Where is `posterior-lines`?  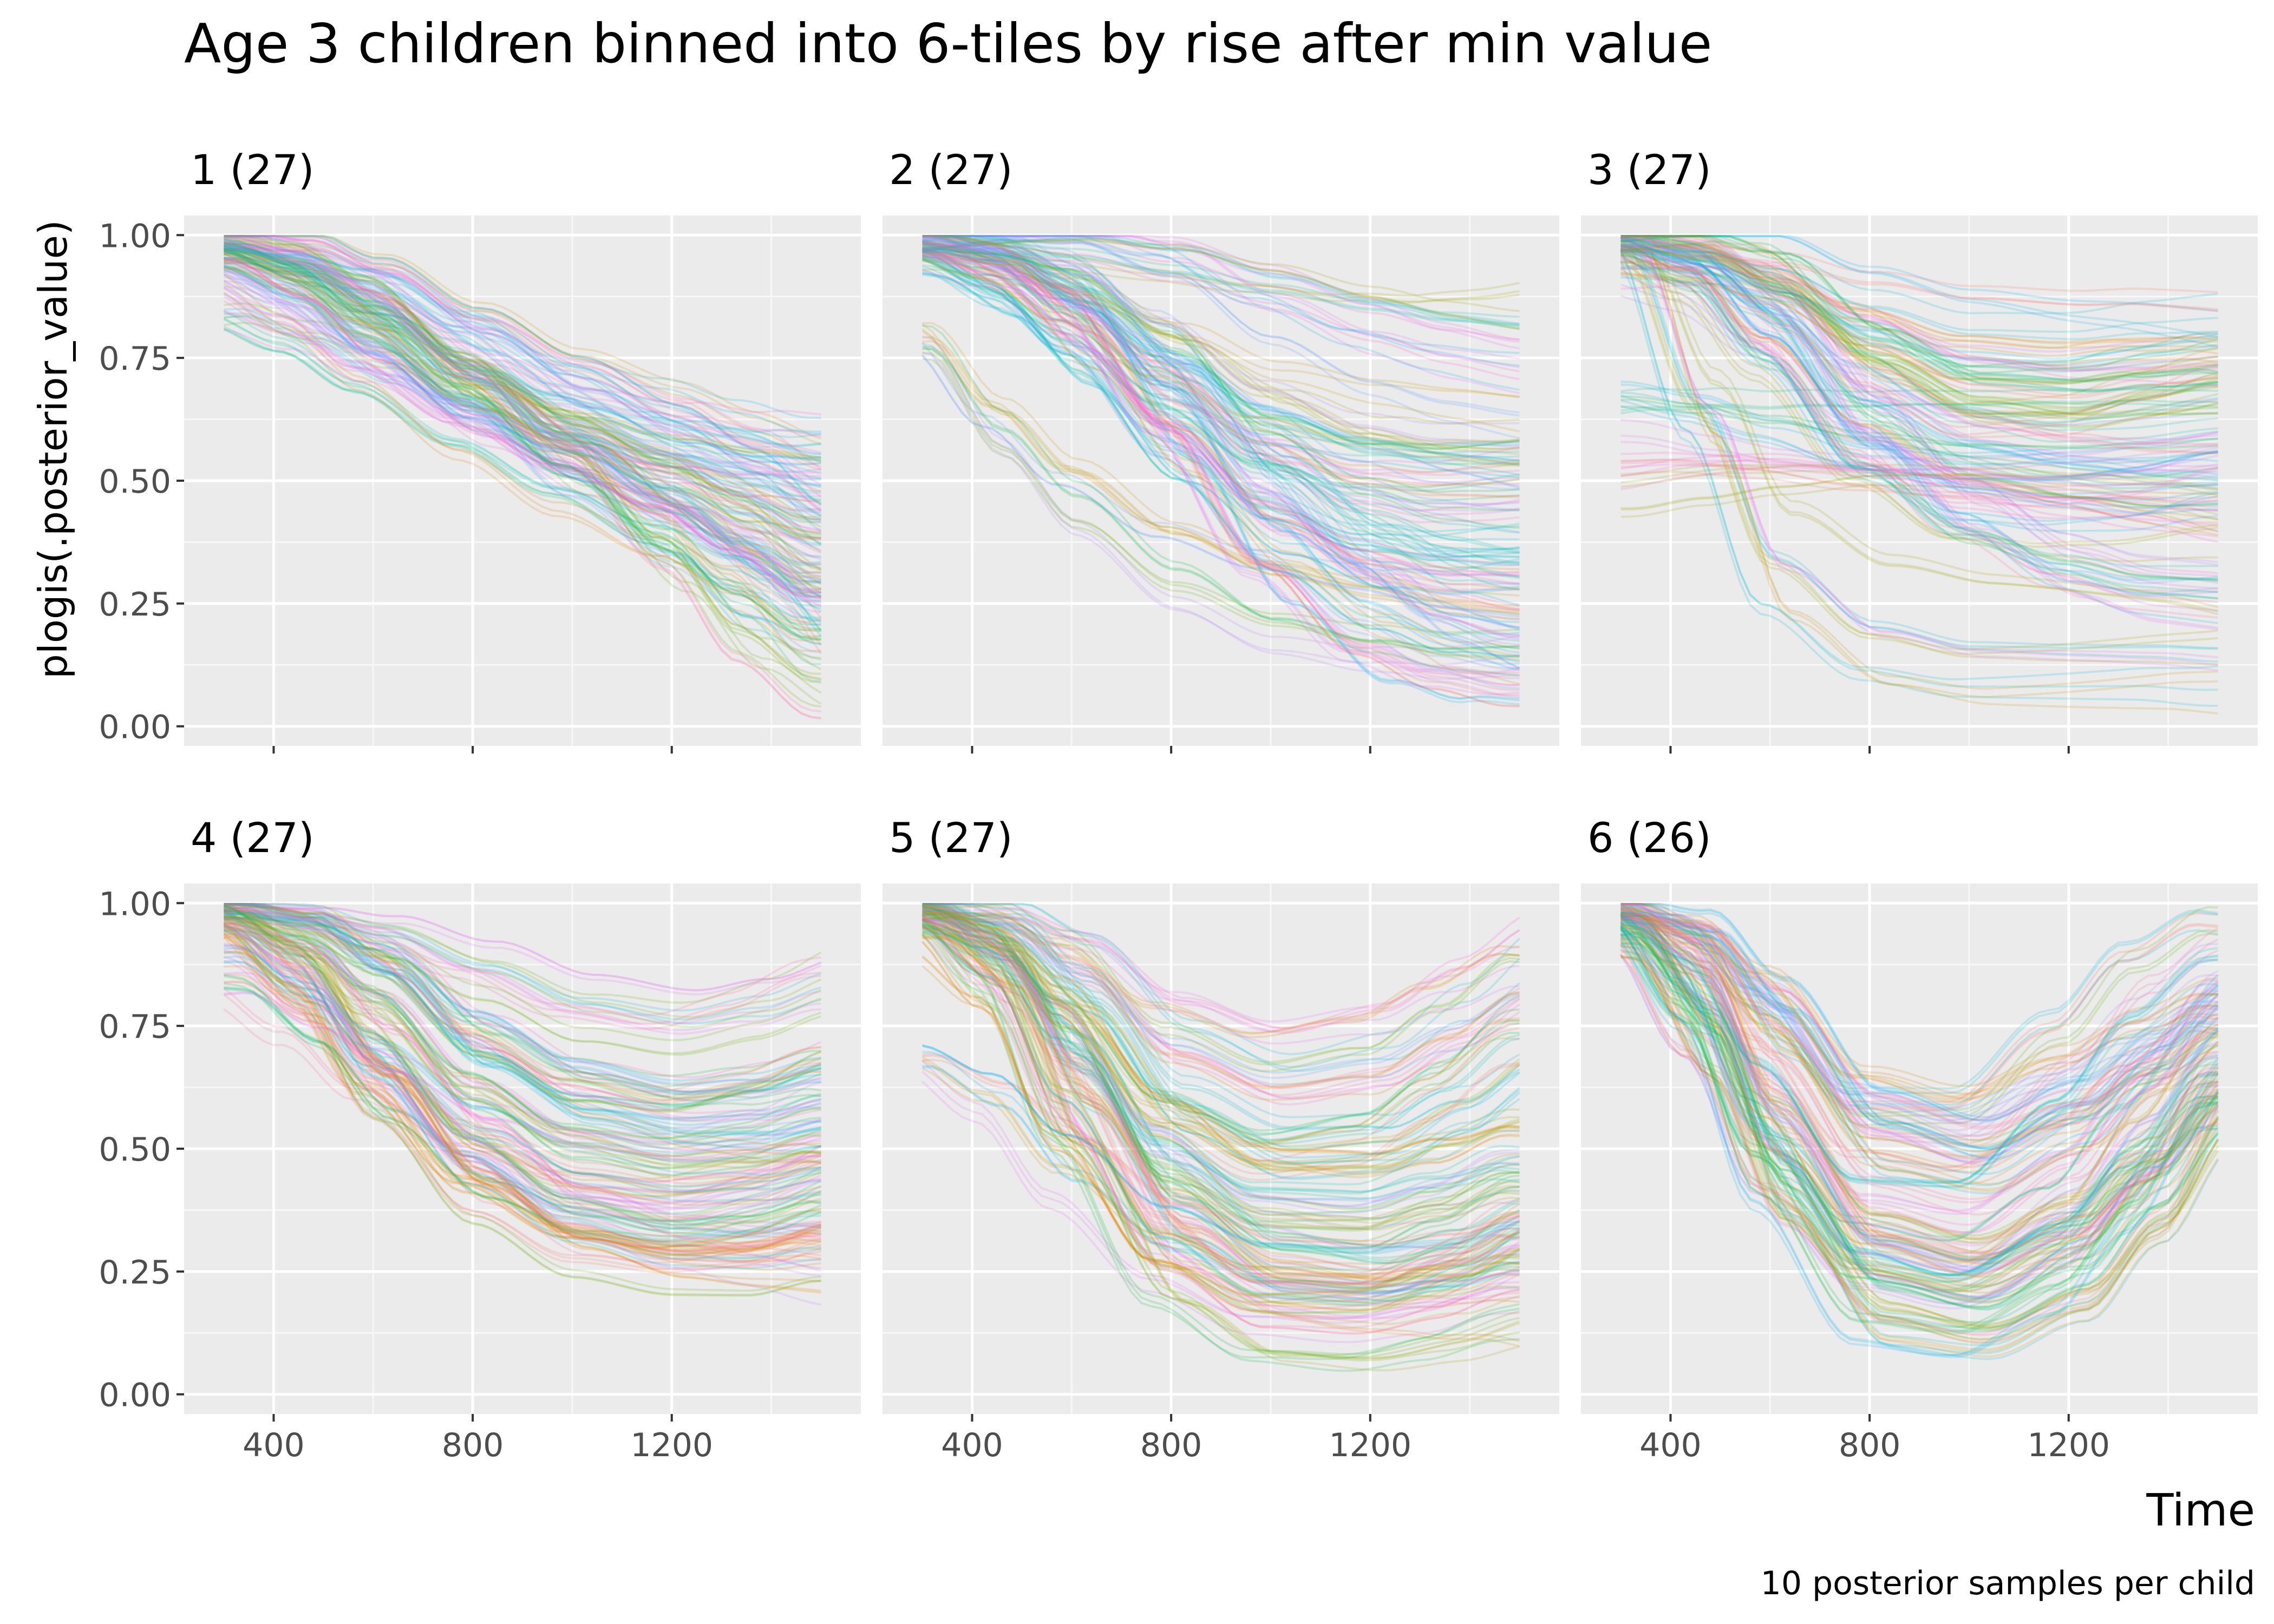
posterior-lines is located at coordinates (1221, 1137).